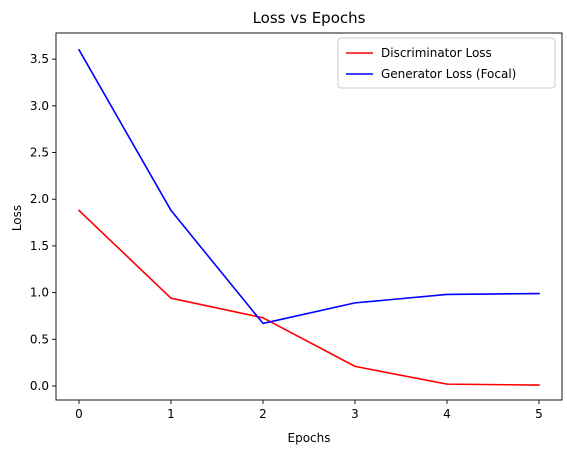  I want to click on y-tick-label: 3.0, so click(39, 106).